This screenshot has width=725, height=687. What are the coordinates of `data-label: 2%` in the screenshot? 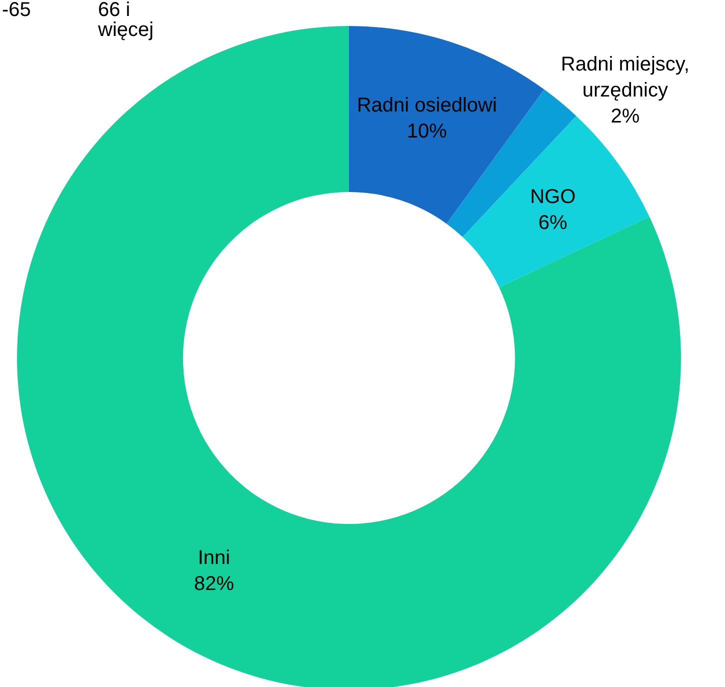 It's located at (625, 117).